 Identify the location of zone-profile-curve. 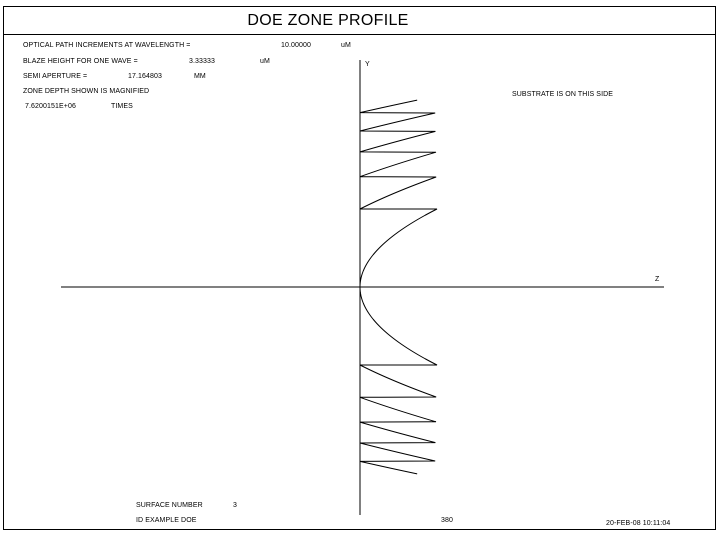
(398, 287).